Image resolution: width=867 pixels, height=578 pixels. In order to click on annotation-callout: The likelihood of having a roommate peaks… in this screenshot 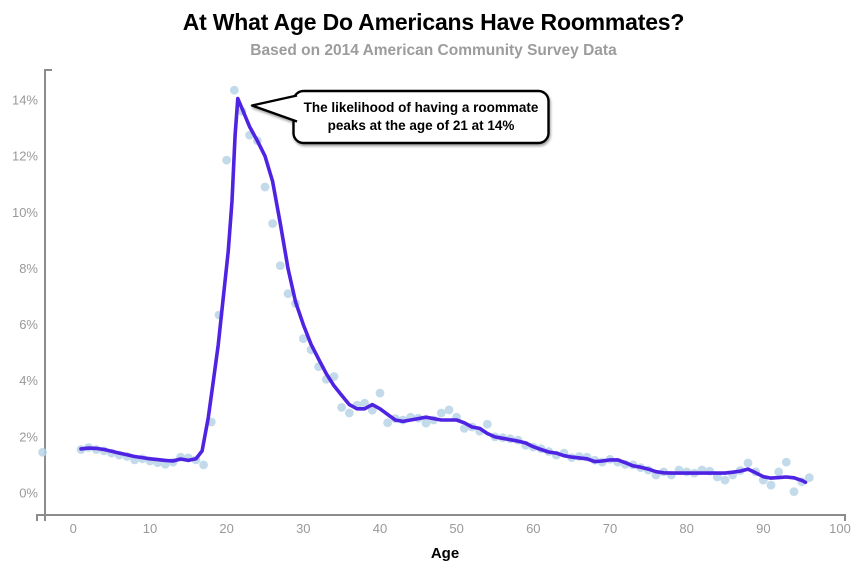, I will do `click(400, 117)`.